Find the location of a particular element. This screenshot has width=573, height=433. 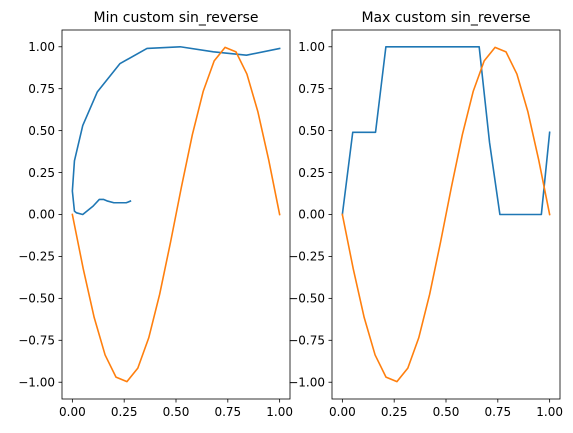

chart-title: Min custom sin_reverse is located at coordinates (176, 18).